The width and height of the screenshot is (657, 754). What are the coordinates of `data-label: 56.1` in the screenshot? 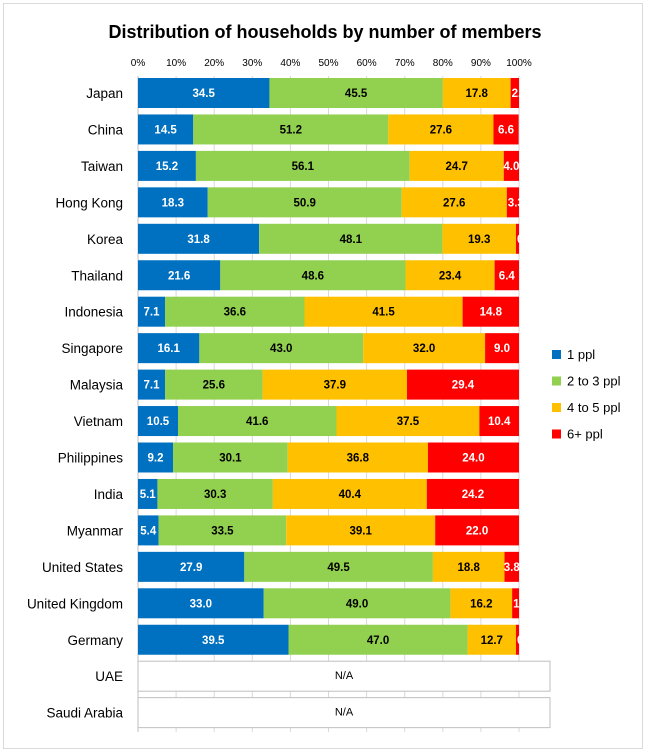 It's located at (303, 167).